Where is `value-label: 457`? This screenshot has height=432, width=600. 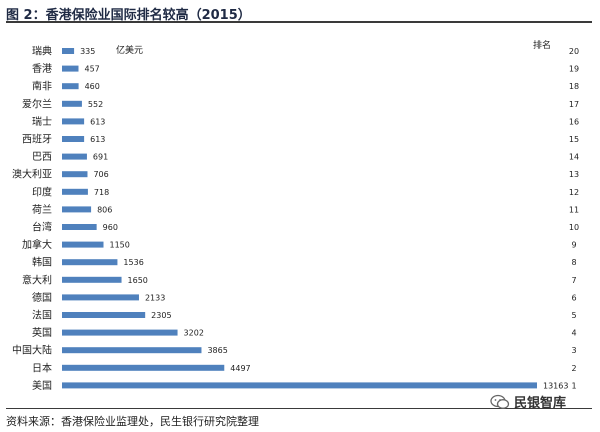
value-label: 457 is located at coordinates (91, 69).